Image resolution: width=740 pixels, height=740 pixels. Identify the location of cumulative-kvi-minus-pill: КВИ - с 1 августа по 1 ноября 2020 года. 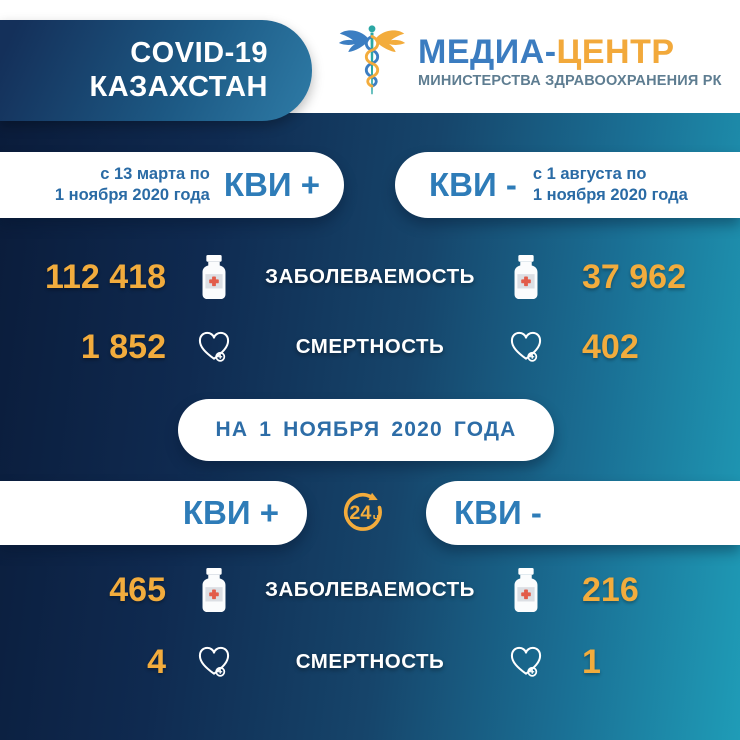
(567, 185).